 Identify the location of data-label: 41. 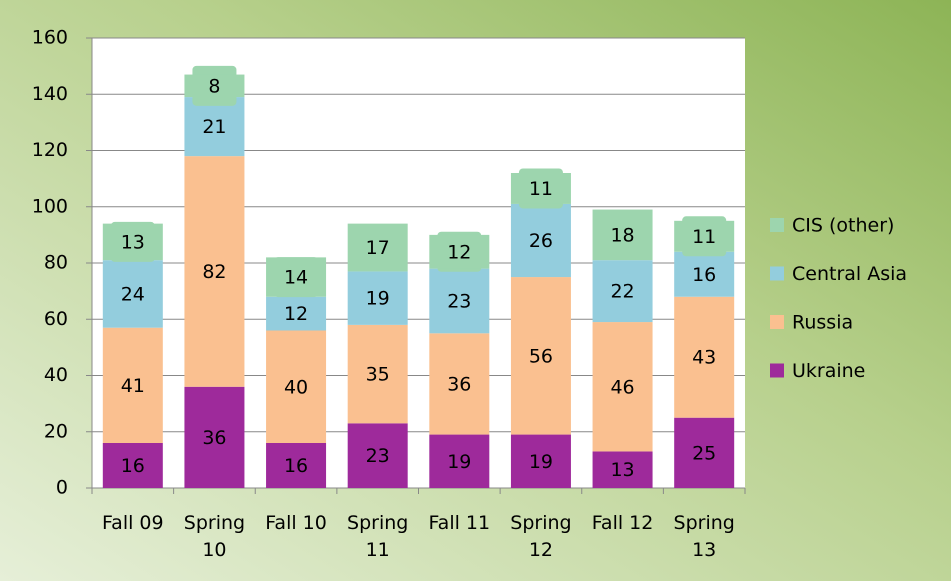
(133, 386).